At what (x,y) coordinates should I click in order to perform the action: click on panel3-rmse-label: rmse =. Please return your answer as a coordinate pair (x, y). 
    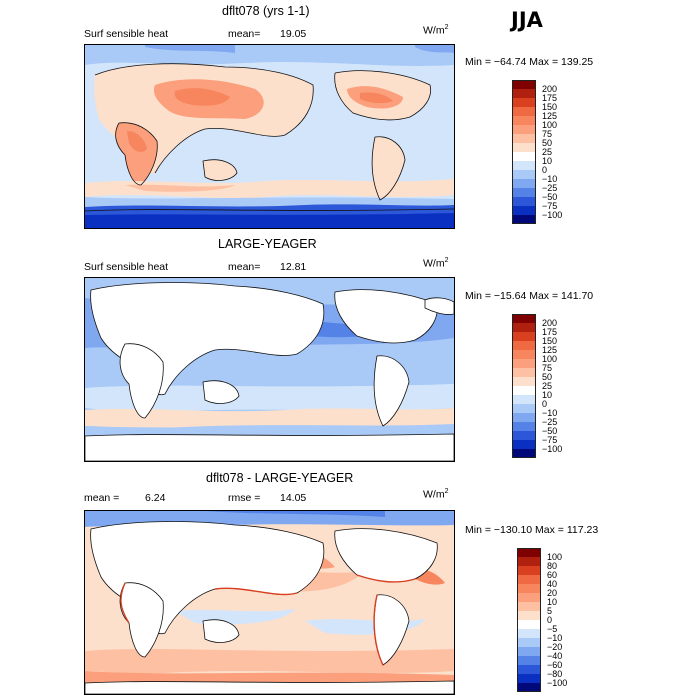
    Looking at the image, I should click on (244, 498).